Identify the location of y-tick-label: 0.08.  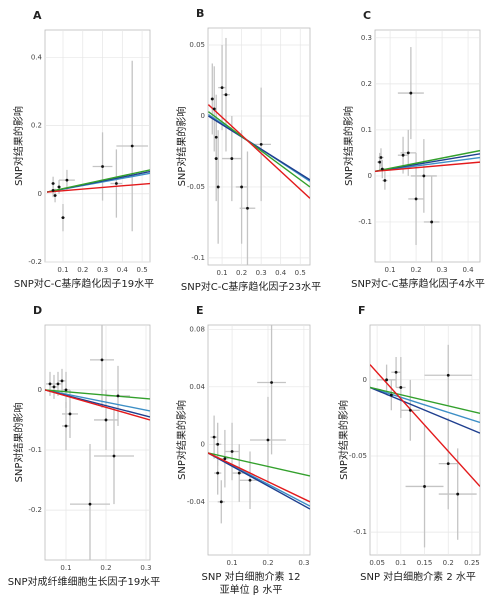
(197, 329).